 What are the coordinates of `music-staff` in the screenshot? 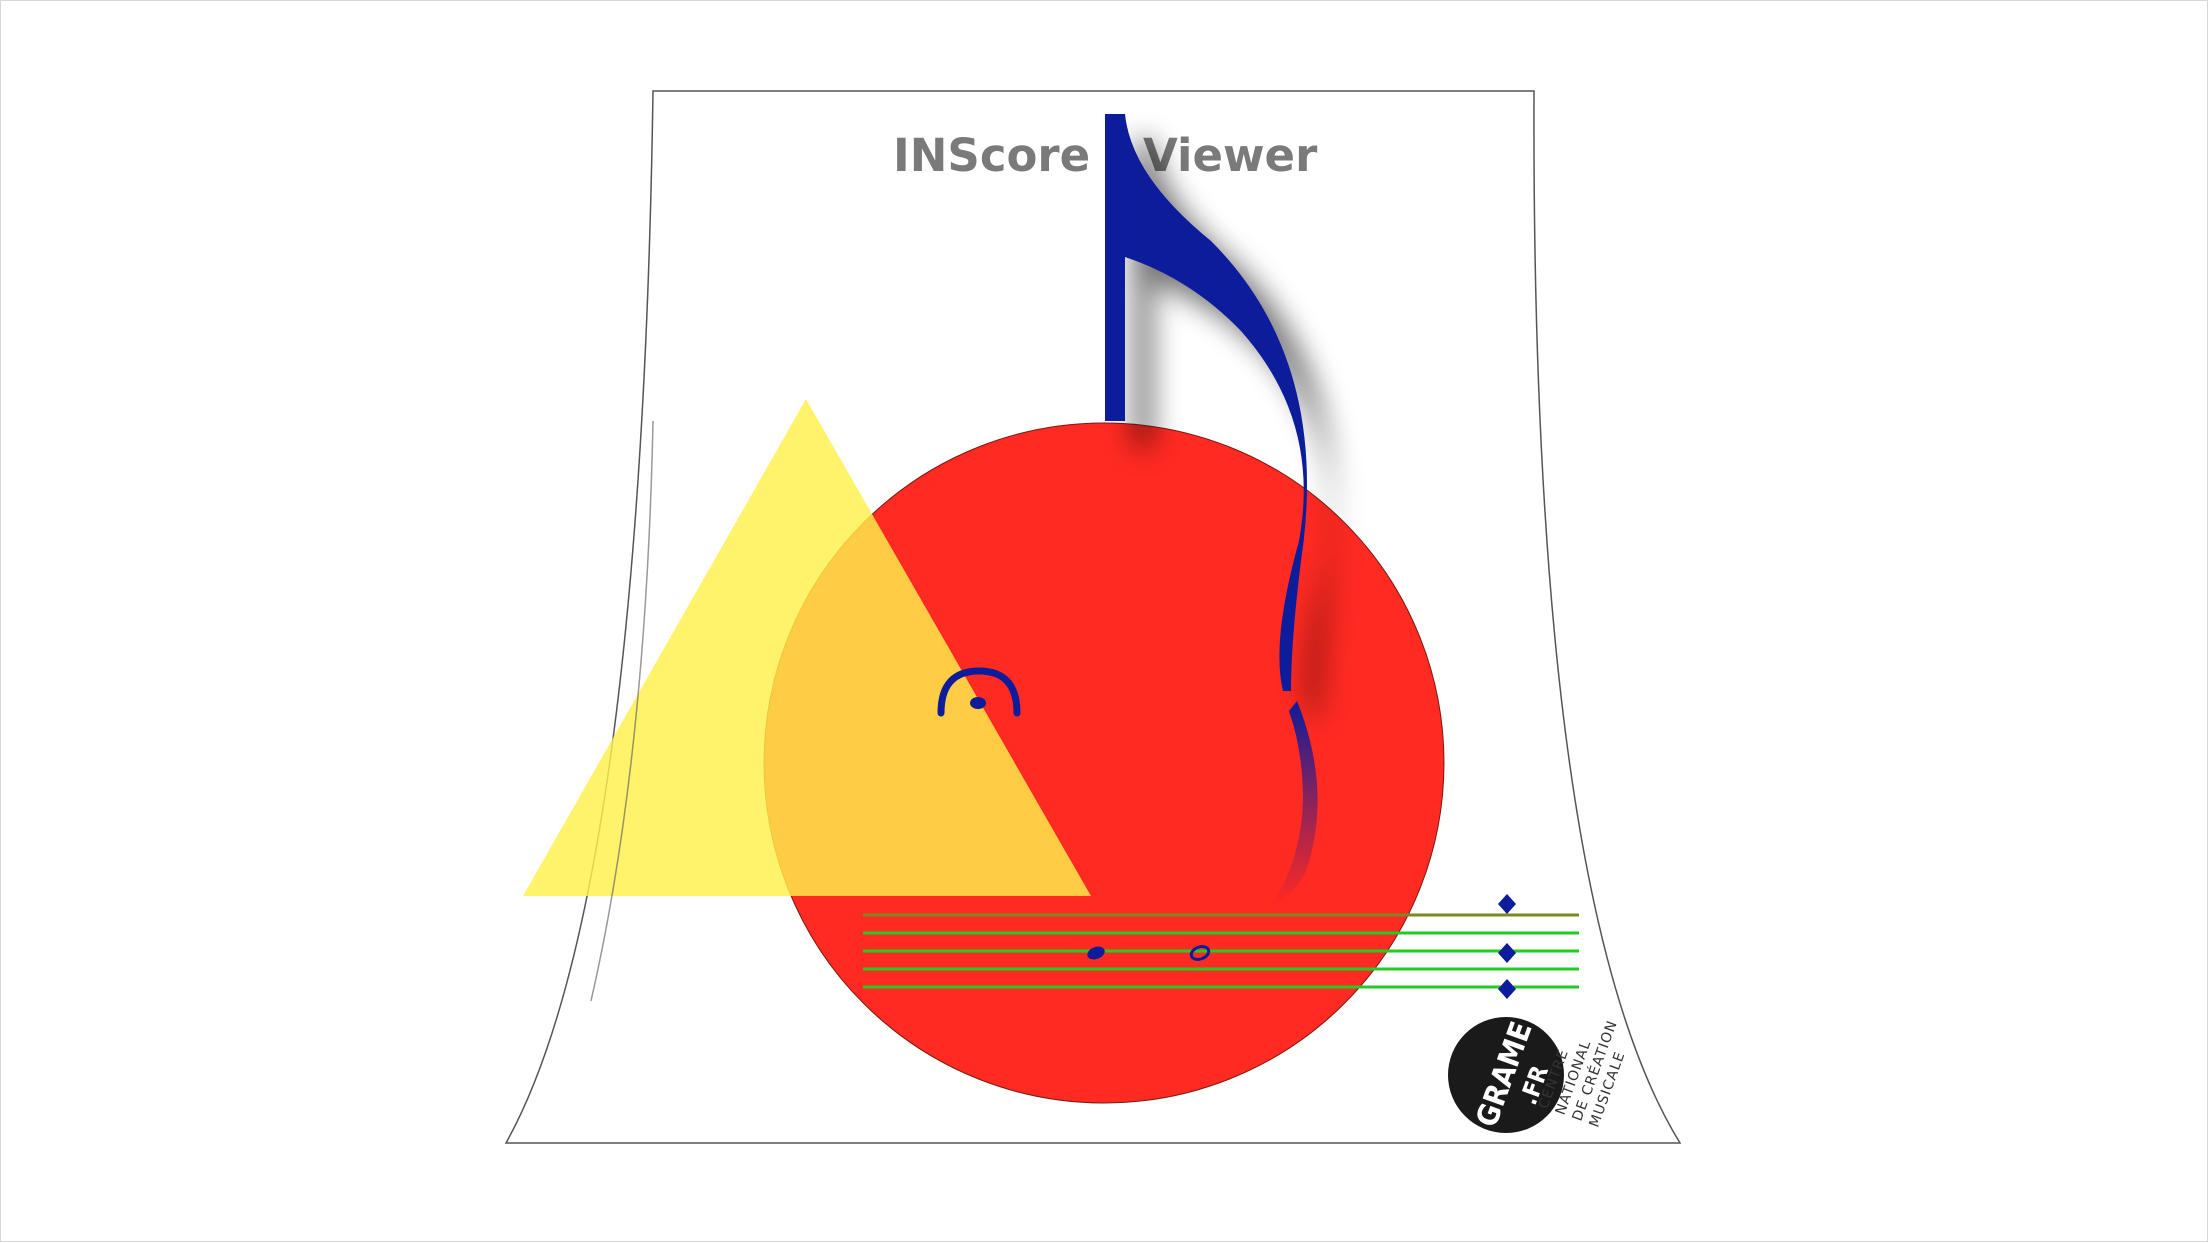 It's located at (1221, 951).